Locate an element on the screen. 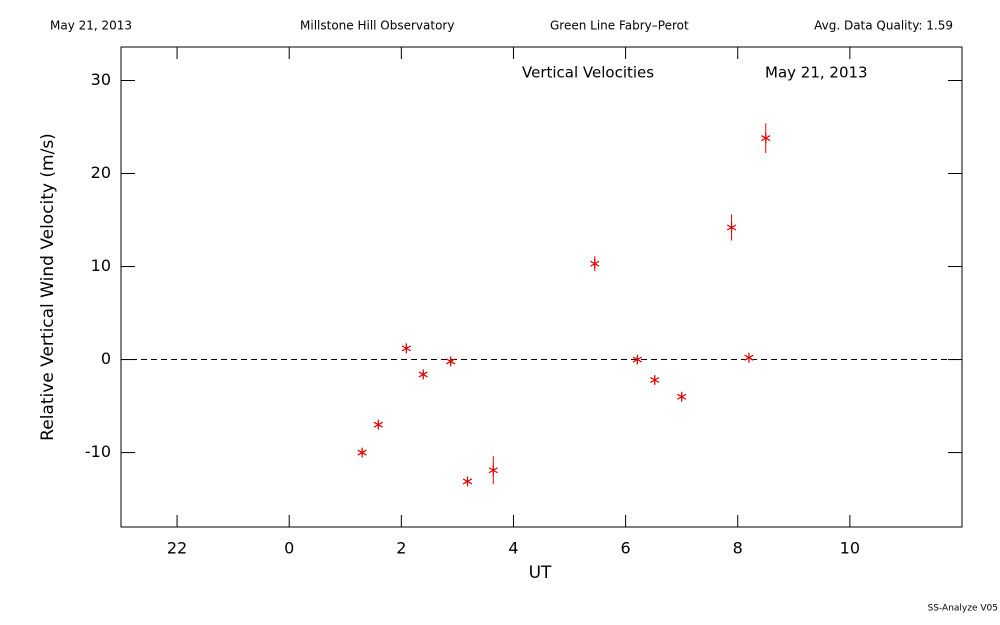 The width and height of the screenshot is (1000, 625). footer: SS-Analyze V05 is located at coordinates (963, 609).